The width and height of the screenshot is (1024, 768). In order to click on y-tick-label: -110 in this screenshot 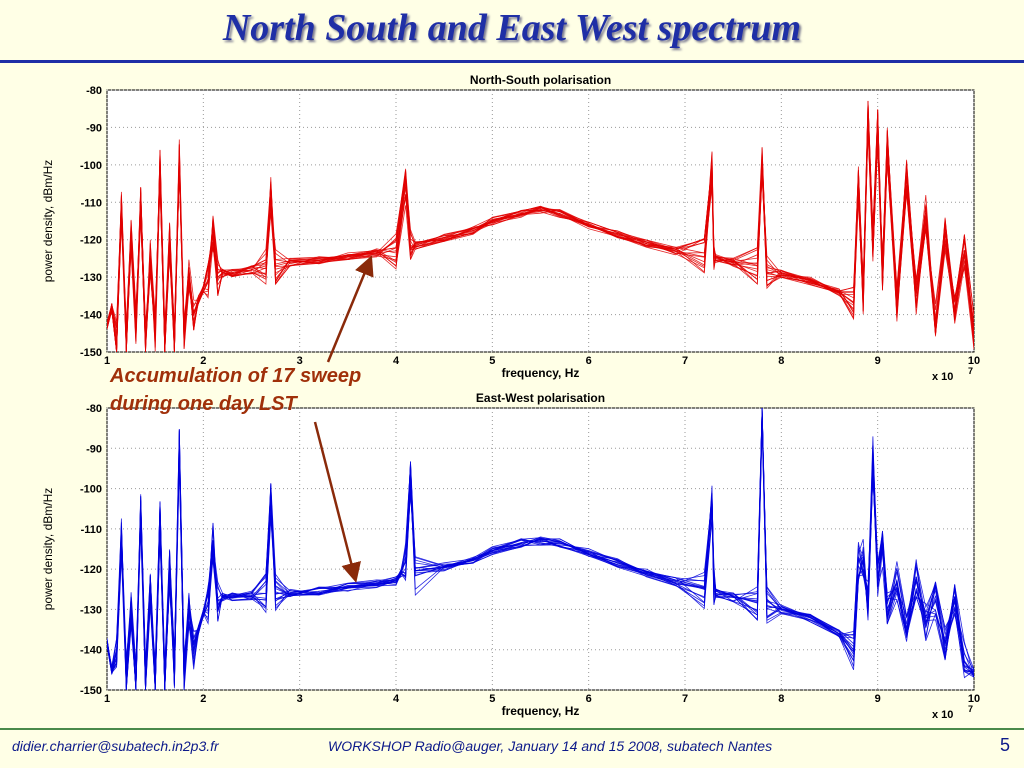, I will do `click(91, 203)`.